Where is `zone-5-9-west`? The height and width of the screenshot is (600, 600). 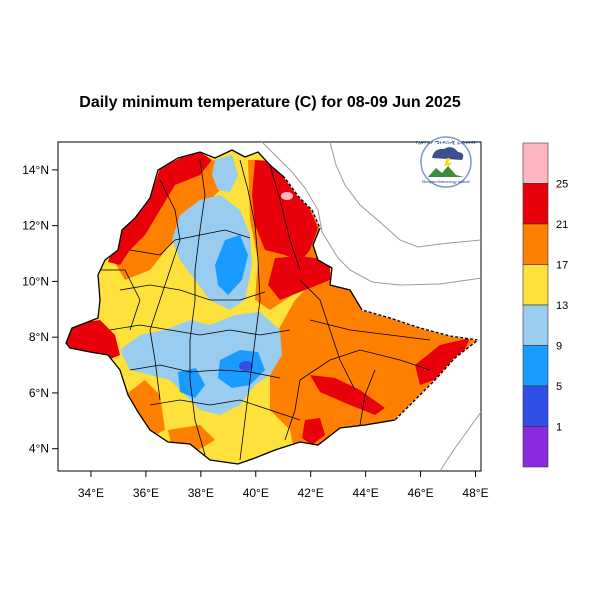 zone-5-9-west is located at coordinates (191, 383).